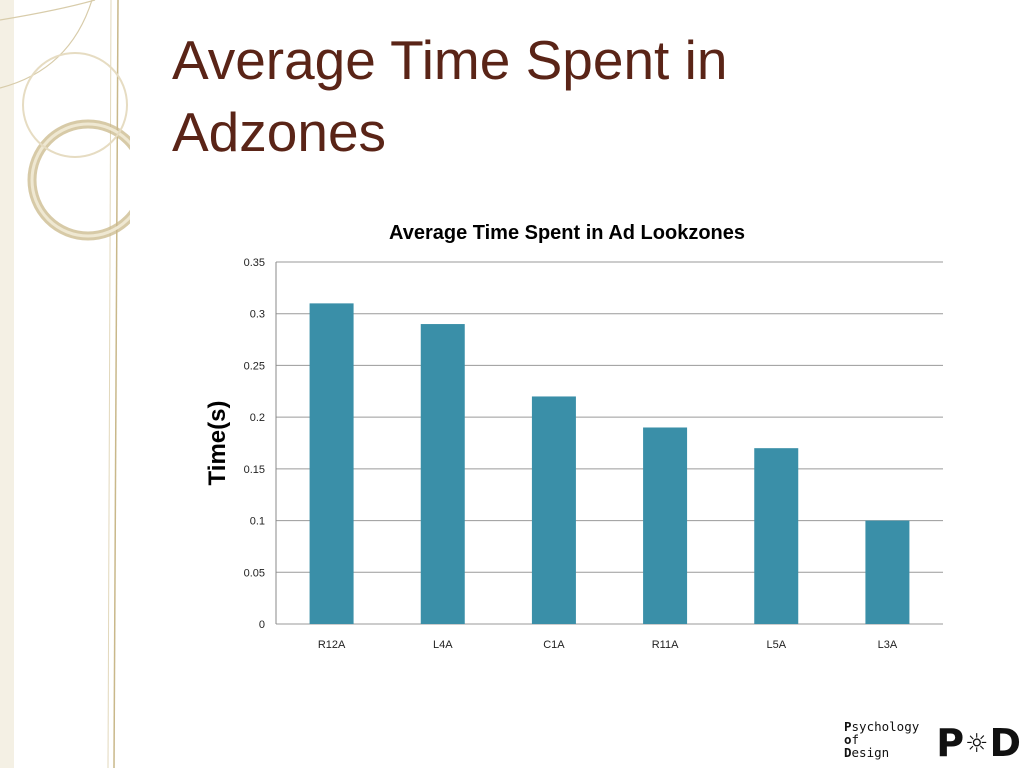 The height and width of the screenshot is (769, 1024). I want to click on bar-r12a, so click(331, 463).